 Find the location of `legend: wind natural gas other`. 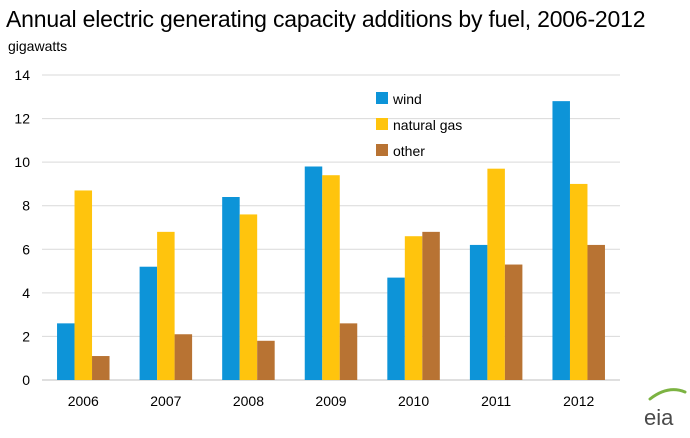

legend: wind natural gas other is located at coordinates (419, 125).